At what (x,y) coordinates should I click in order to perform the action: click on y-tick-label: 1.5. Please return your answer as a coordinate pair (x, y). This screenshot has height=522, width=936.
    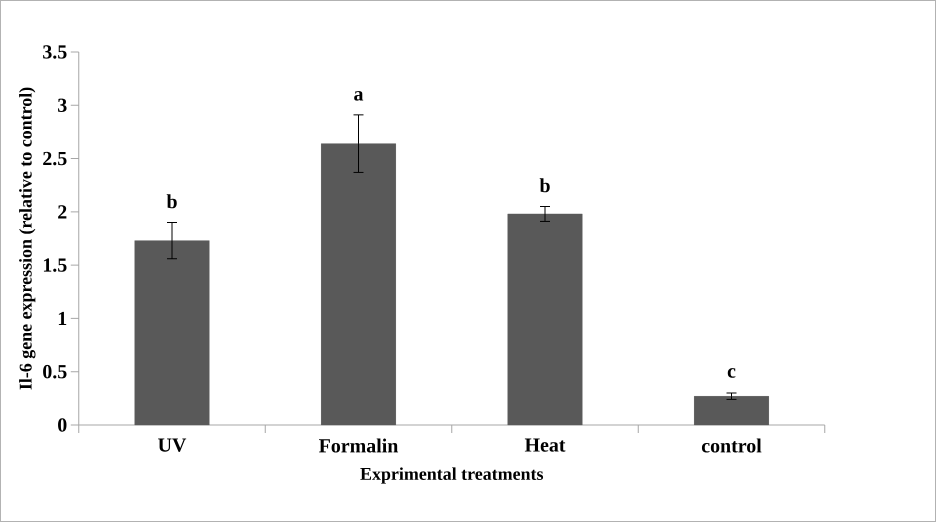
    Looking at the image, I should click on (55, 265).